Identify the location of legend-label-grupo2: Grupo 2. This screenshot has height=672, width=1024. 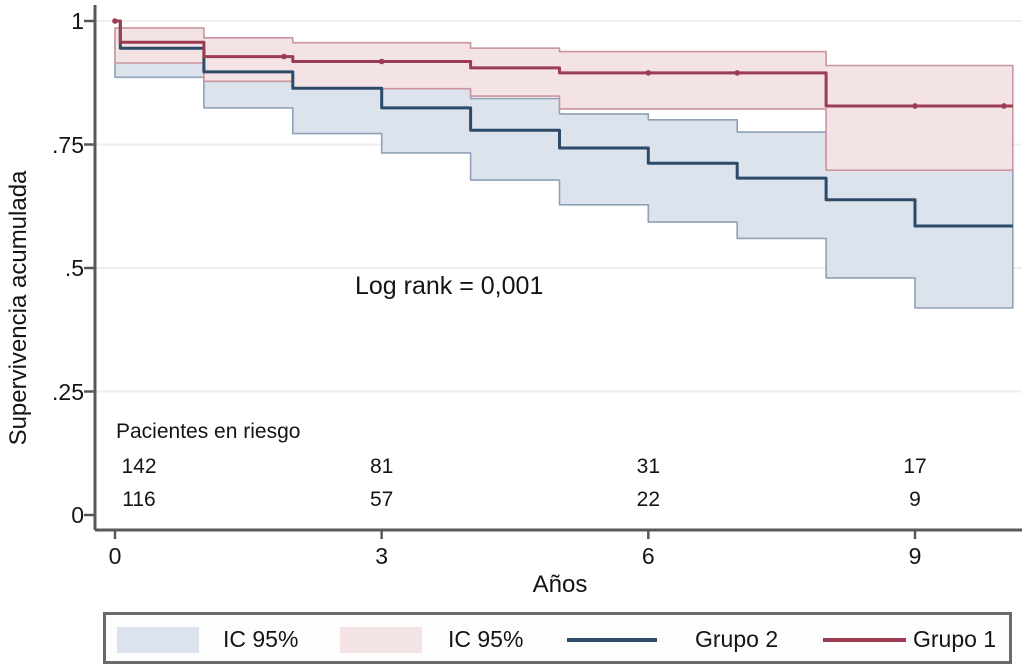
(737, 639).